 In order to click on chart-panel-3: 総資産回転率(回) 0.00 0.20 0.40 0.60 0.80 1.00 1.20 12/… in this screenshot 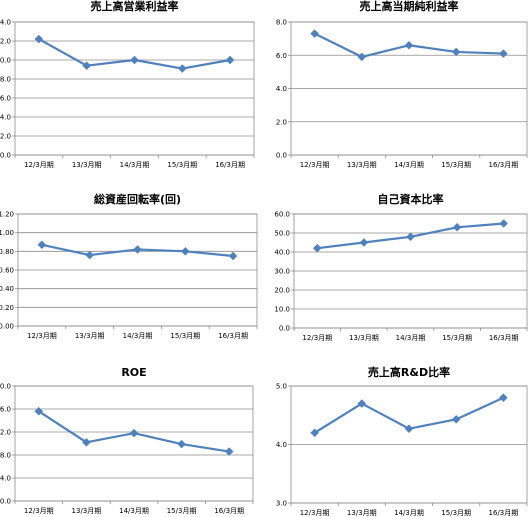, I will do `click(129, 266)`.